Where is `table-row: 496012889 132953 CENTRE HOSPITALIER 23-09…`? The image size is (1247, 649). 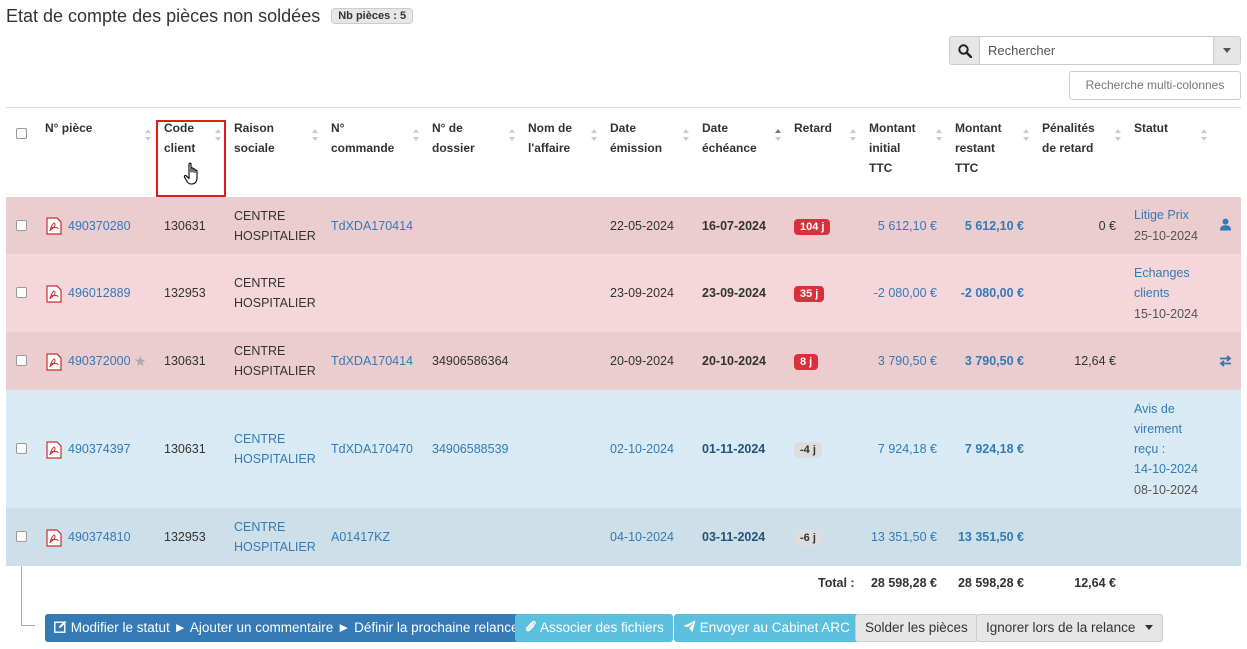
table-row: 496012889 132953 CENTRE HOSPITALIER 23-09… is located at coordinates (623, 293).